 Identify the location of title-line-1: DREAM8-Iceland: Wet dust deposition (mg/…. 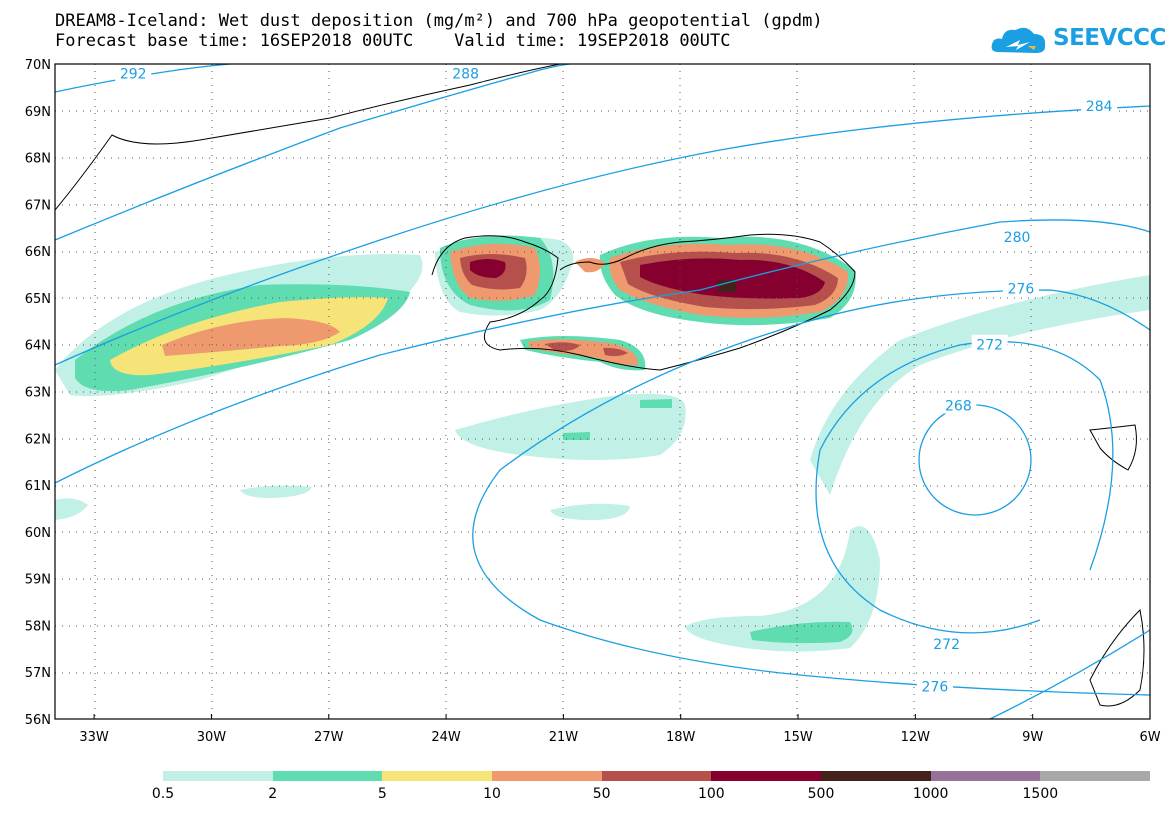
(439, 21).